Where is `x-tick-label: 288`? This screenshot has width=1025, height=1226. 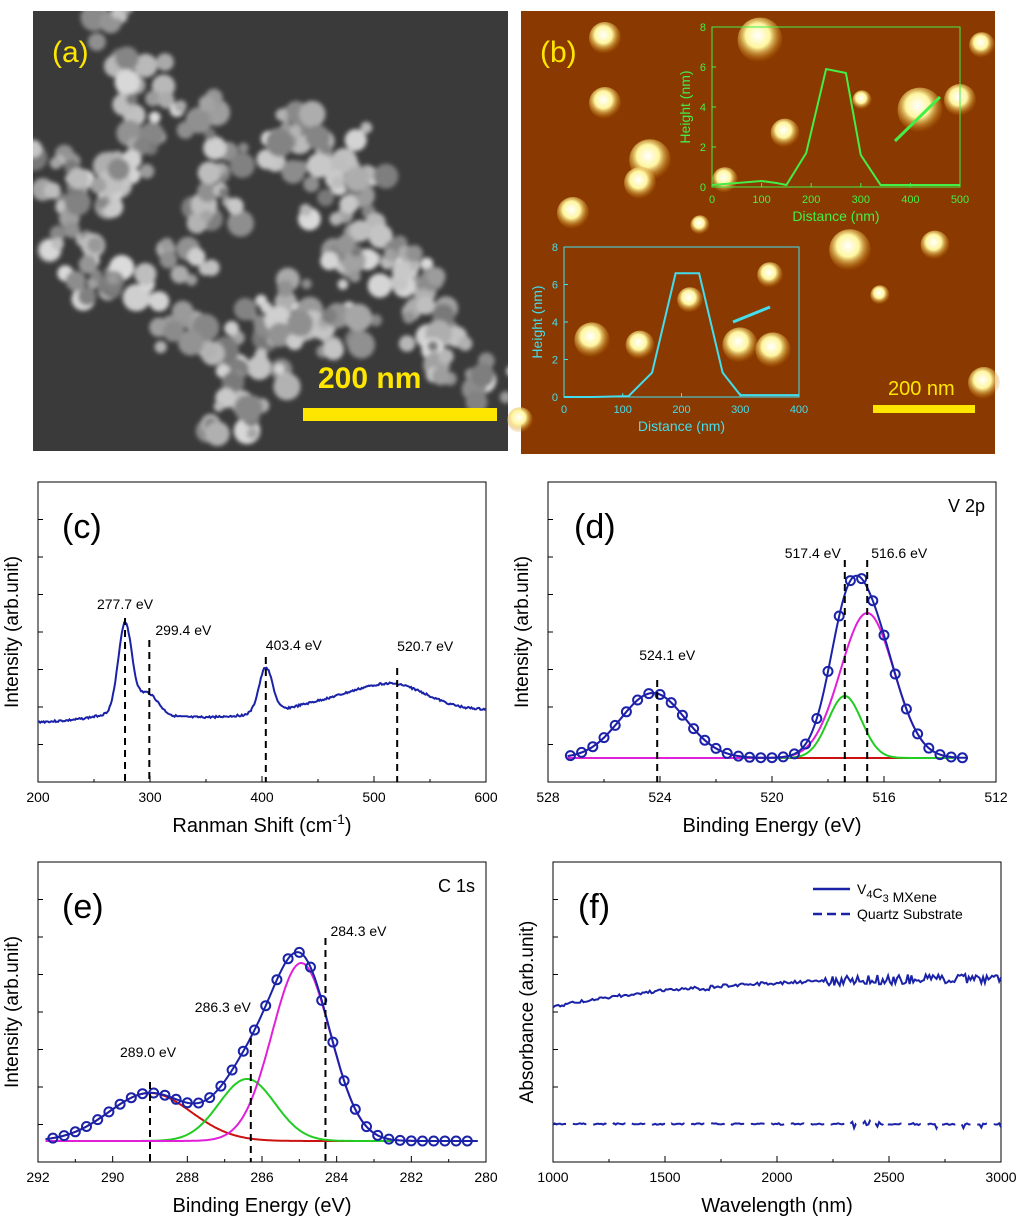
x-tick-label: 288 is located at coordinates (188, 1177).